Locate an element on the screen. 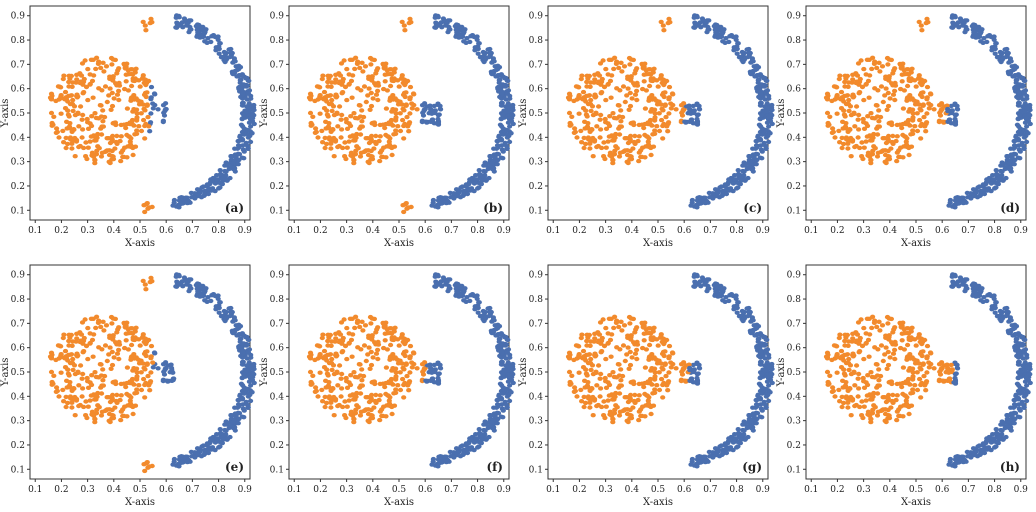  x-axis-title: X-axis is located at coordinates (140, 243).